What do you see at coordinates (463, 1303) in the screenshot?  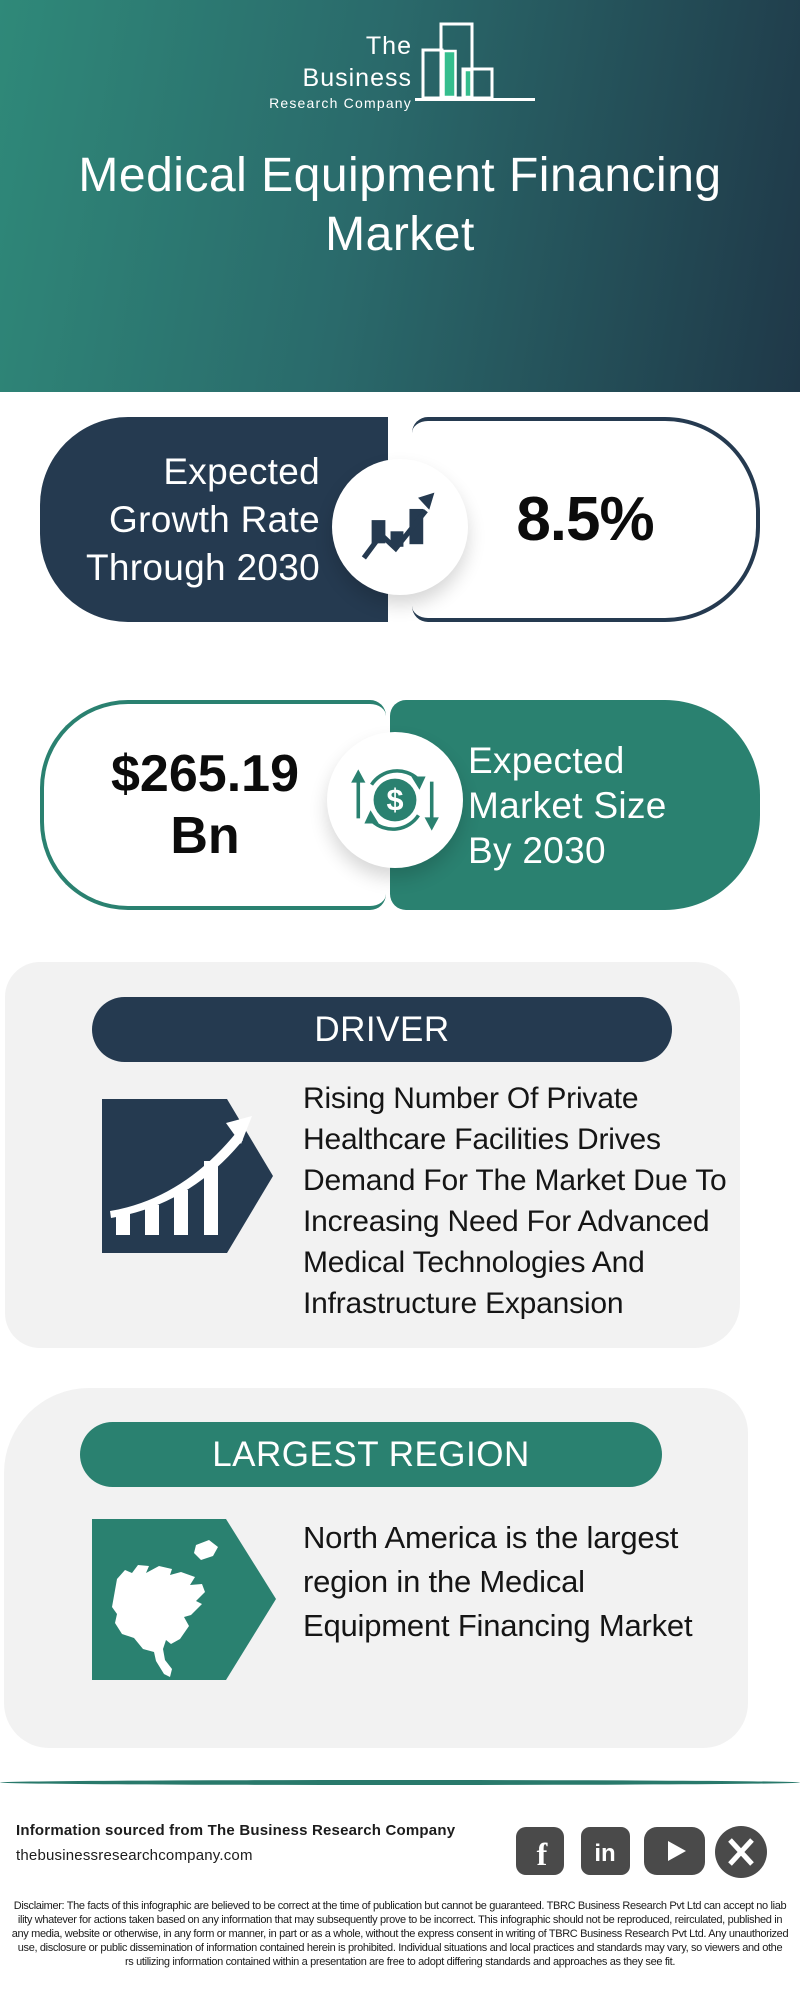 I see `driver-description-line6: Infrastructure Expansion` at bounding box center [463, 1303].